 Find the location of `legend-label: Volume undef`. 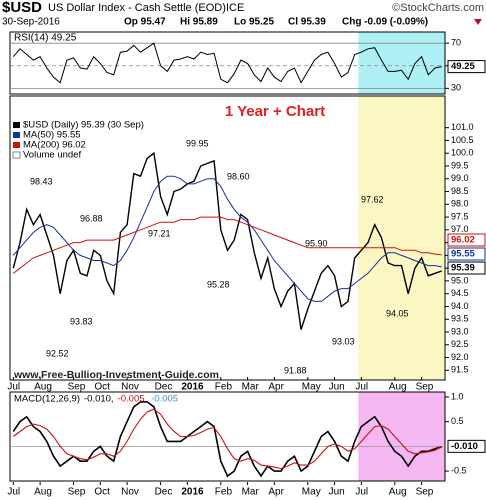

legend-label: Volume undef is located at coordinates (52, 155).